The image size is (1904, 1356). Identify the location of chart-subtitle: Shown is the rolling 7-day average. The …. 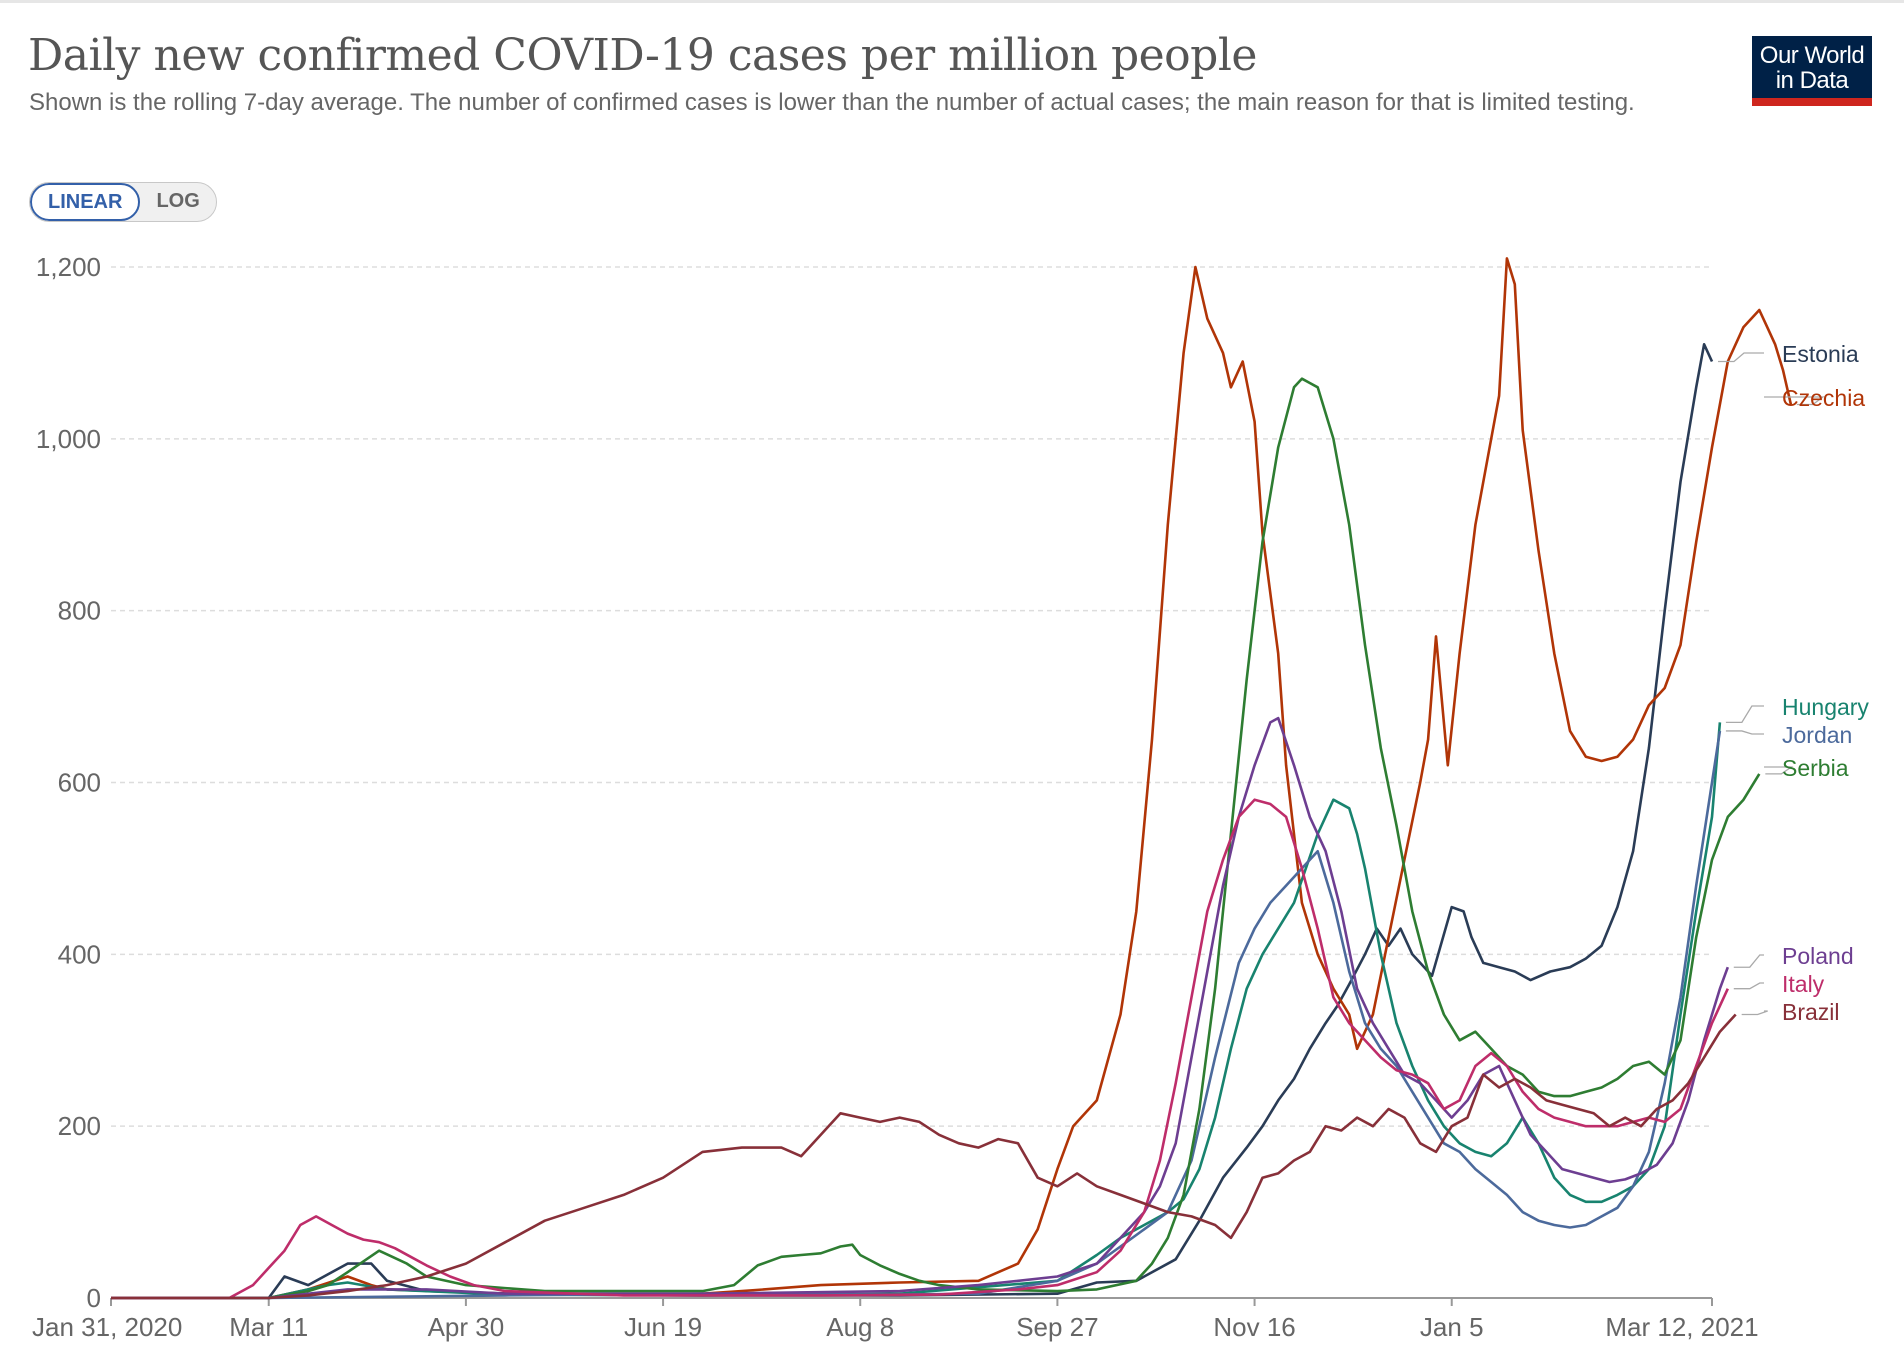
(832, 102).